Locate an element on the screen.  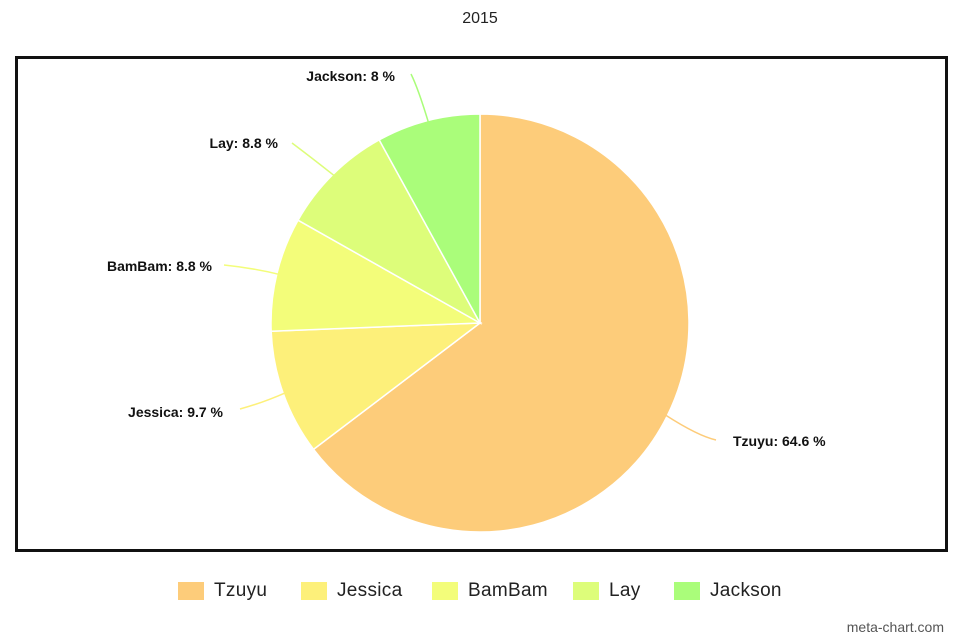
leader-line-lay is located at coordinates (313, 159).